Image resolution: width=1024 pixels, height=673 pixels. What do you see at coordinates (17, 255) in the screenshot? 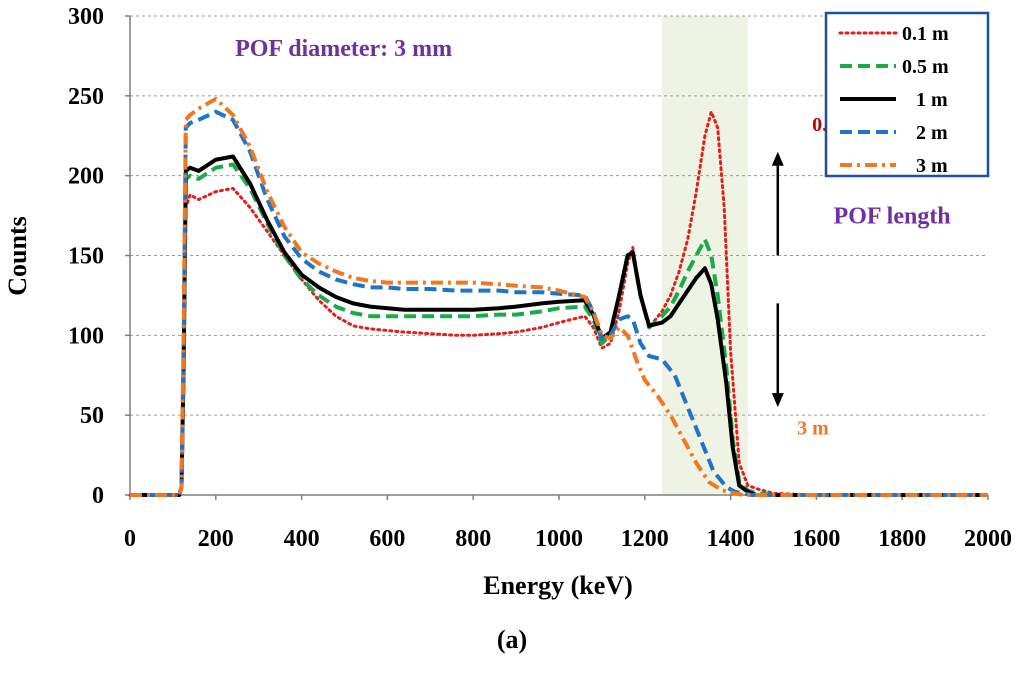
I see `y-axis-title: Counts` at bounding box center [17, 255].